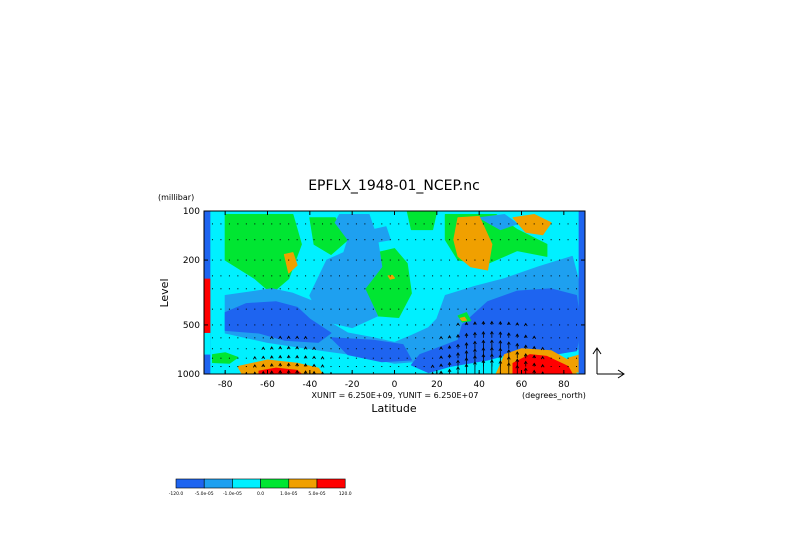 Image resolution: width=789 pixels, height=558 pixels. I want to click on legend-label-2: -1.0e-05, so click(232, 494).